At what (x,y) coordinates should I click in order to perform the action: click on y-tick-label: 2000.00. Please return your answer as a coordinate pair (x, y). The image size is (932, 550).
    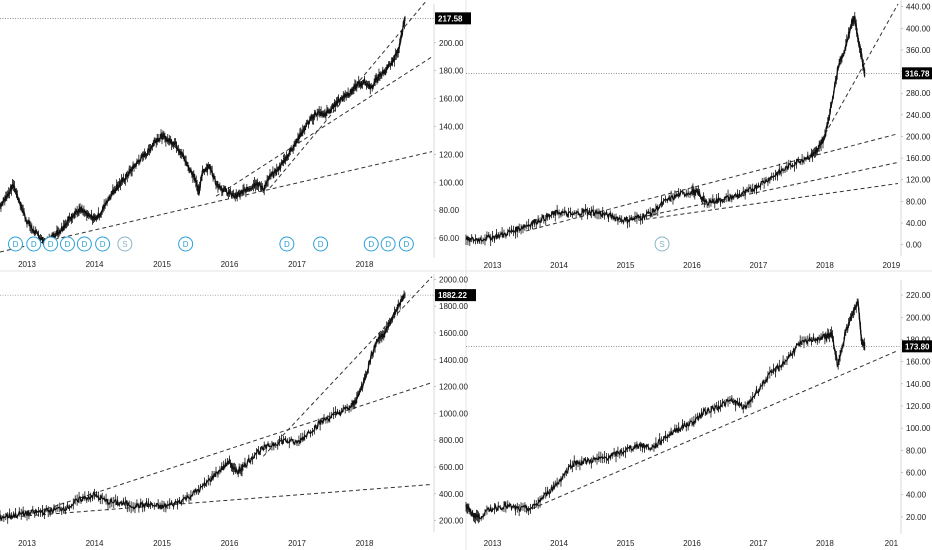
    Looking at the image, I should click on (453, 279).